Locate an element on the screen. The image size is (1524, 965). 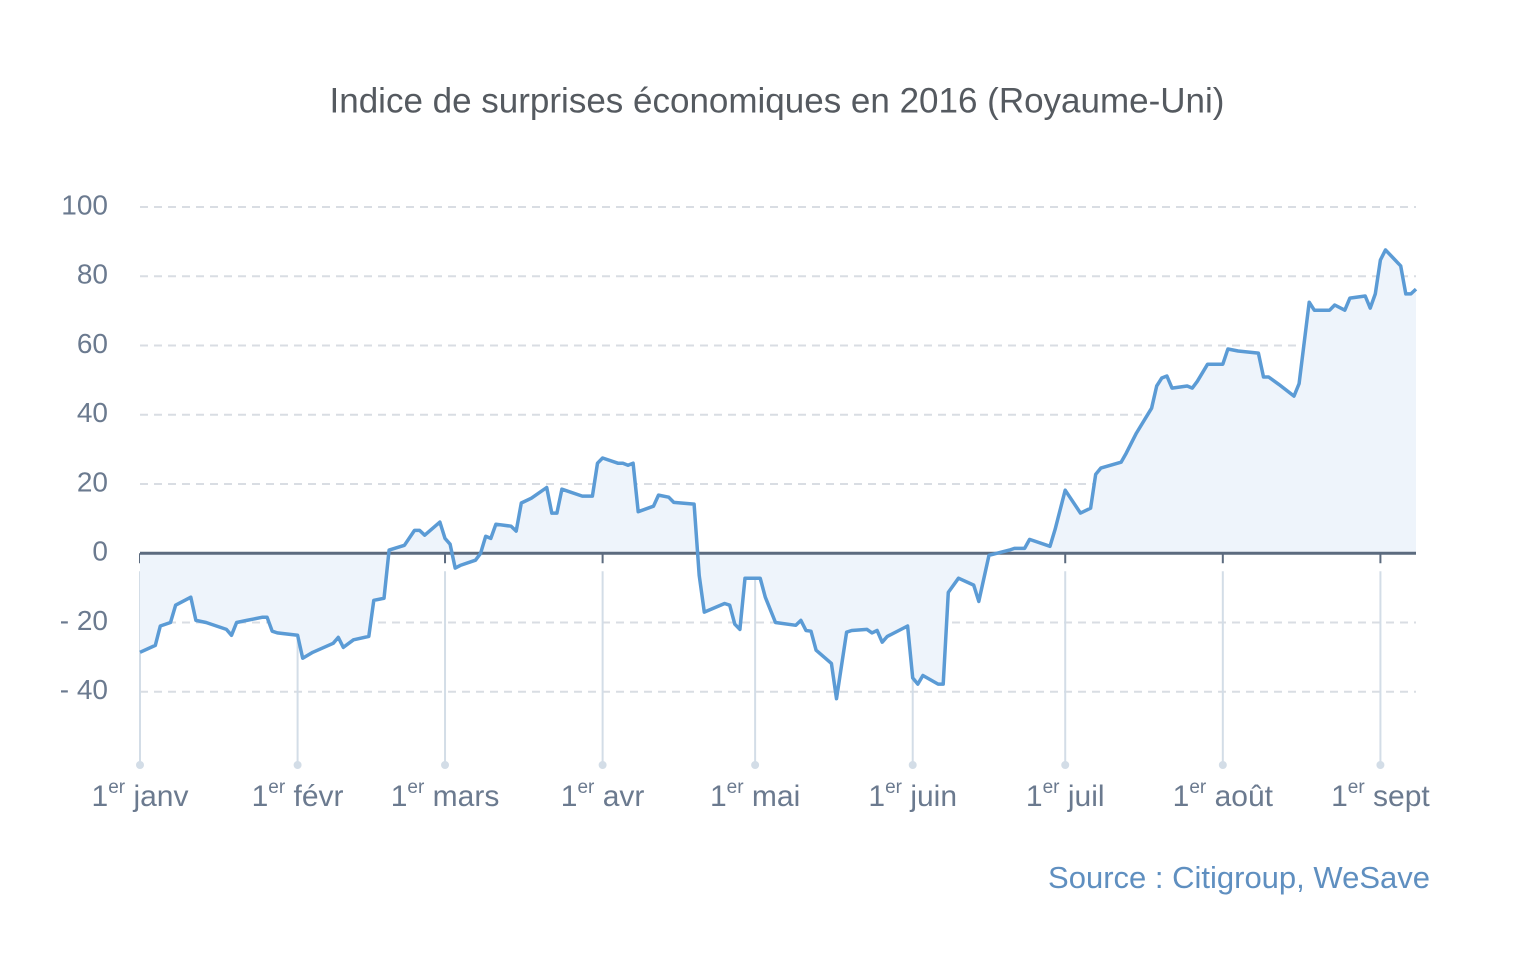
tick-month: mai is located at coordinates (772, 796).